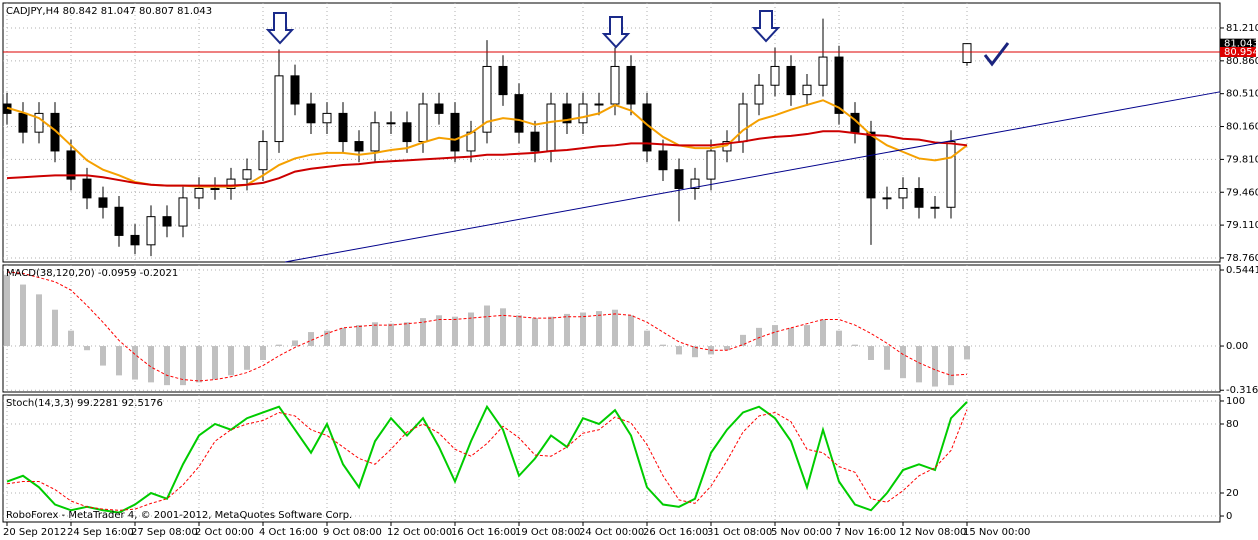 The width and height of the screenshot is (1258, 540). What do you see at coordinates (288, 532) in the screenshot?
I see `x-tick-label: 4 Oct 16:00` at bounding box center [288, 532].